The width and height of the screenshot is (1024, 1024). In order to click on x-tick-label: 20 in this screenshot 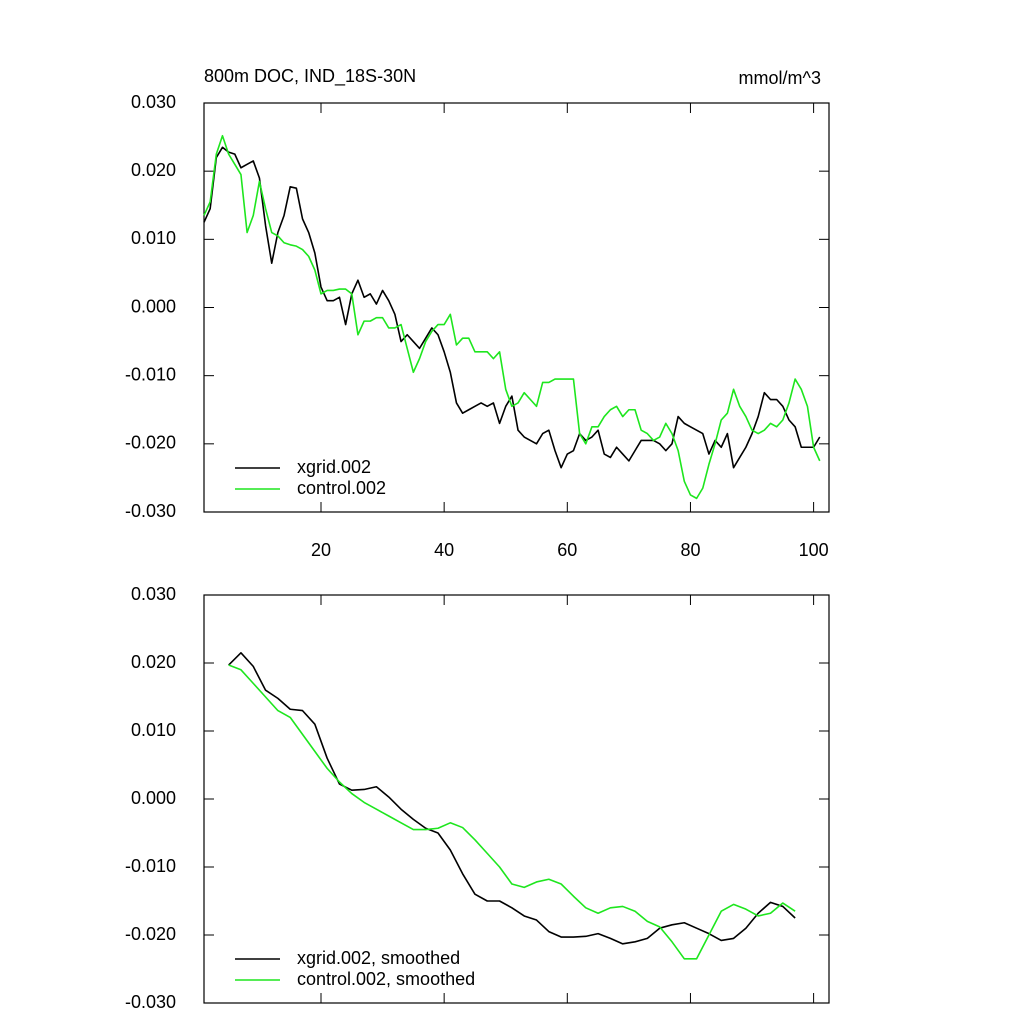, I will do `click(321, 550)`.